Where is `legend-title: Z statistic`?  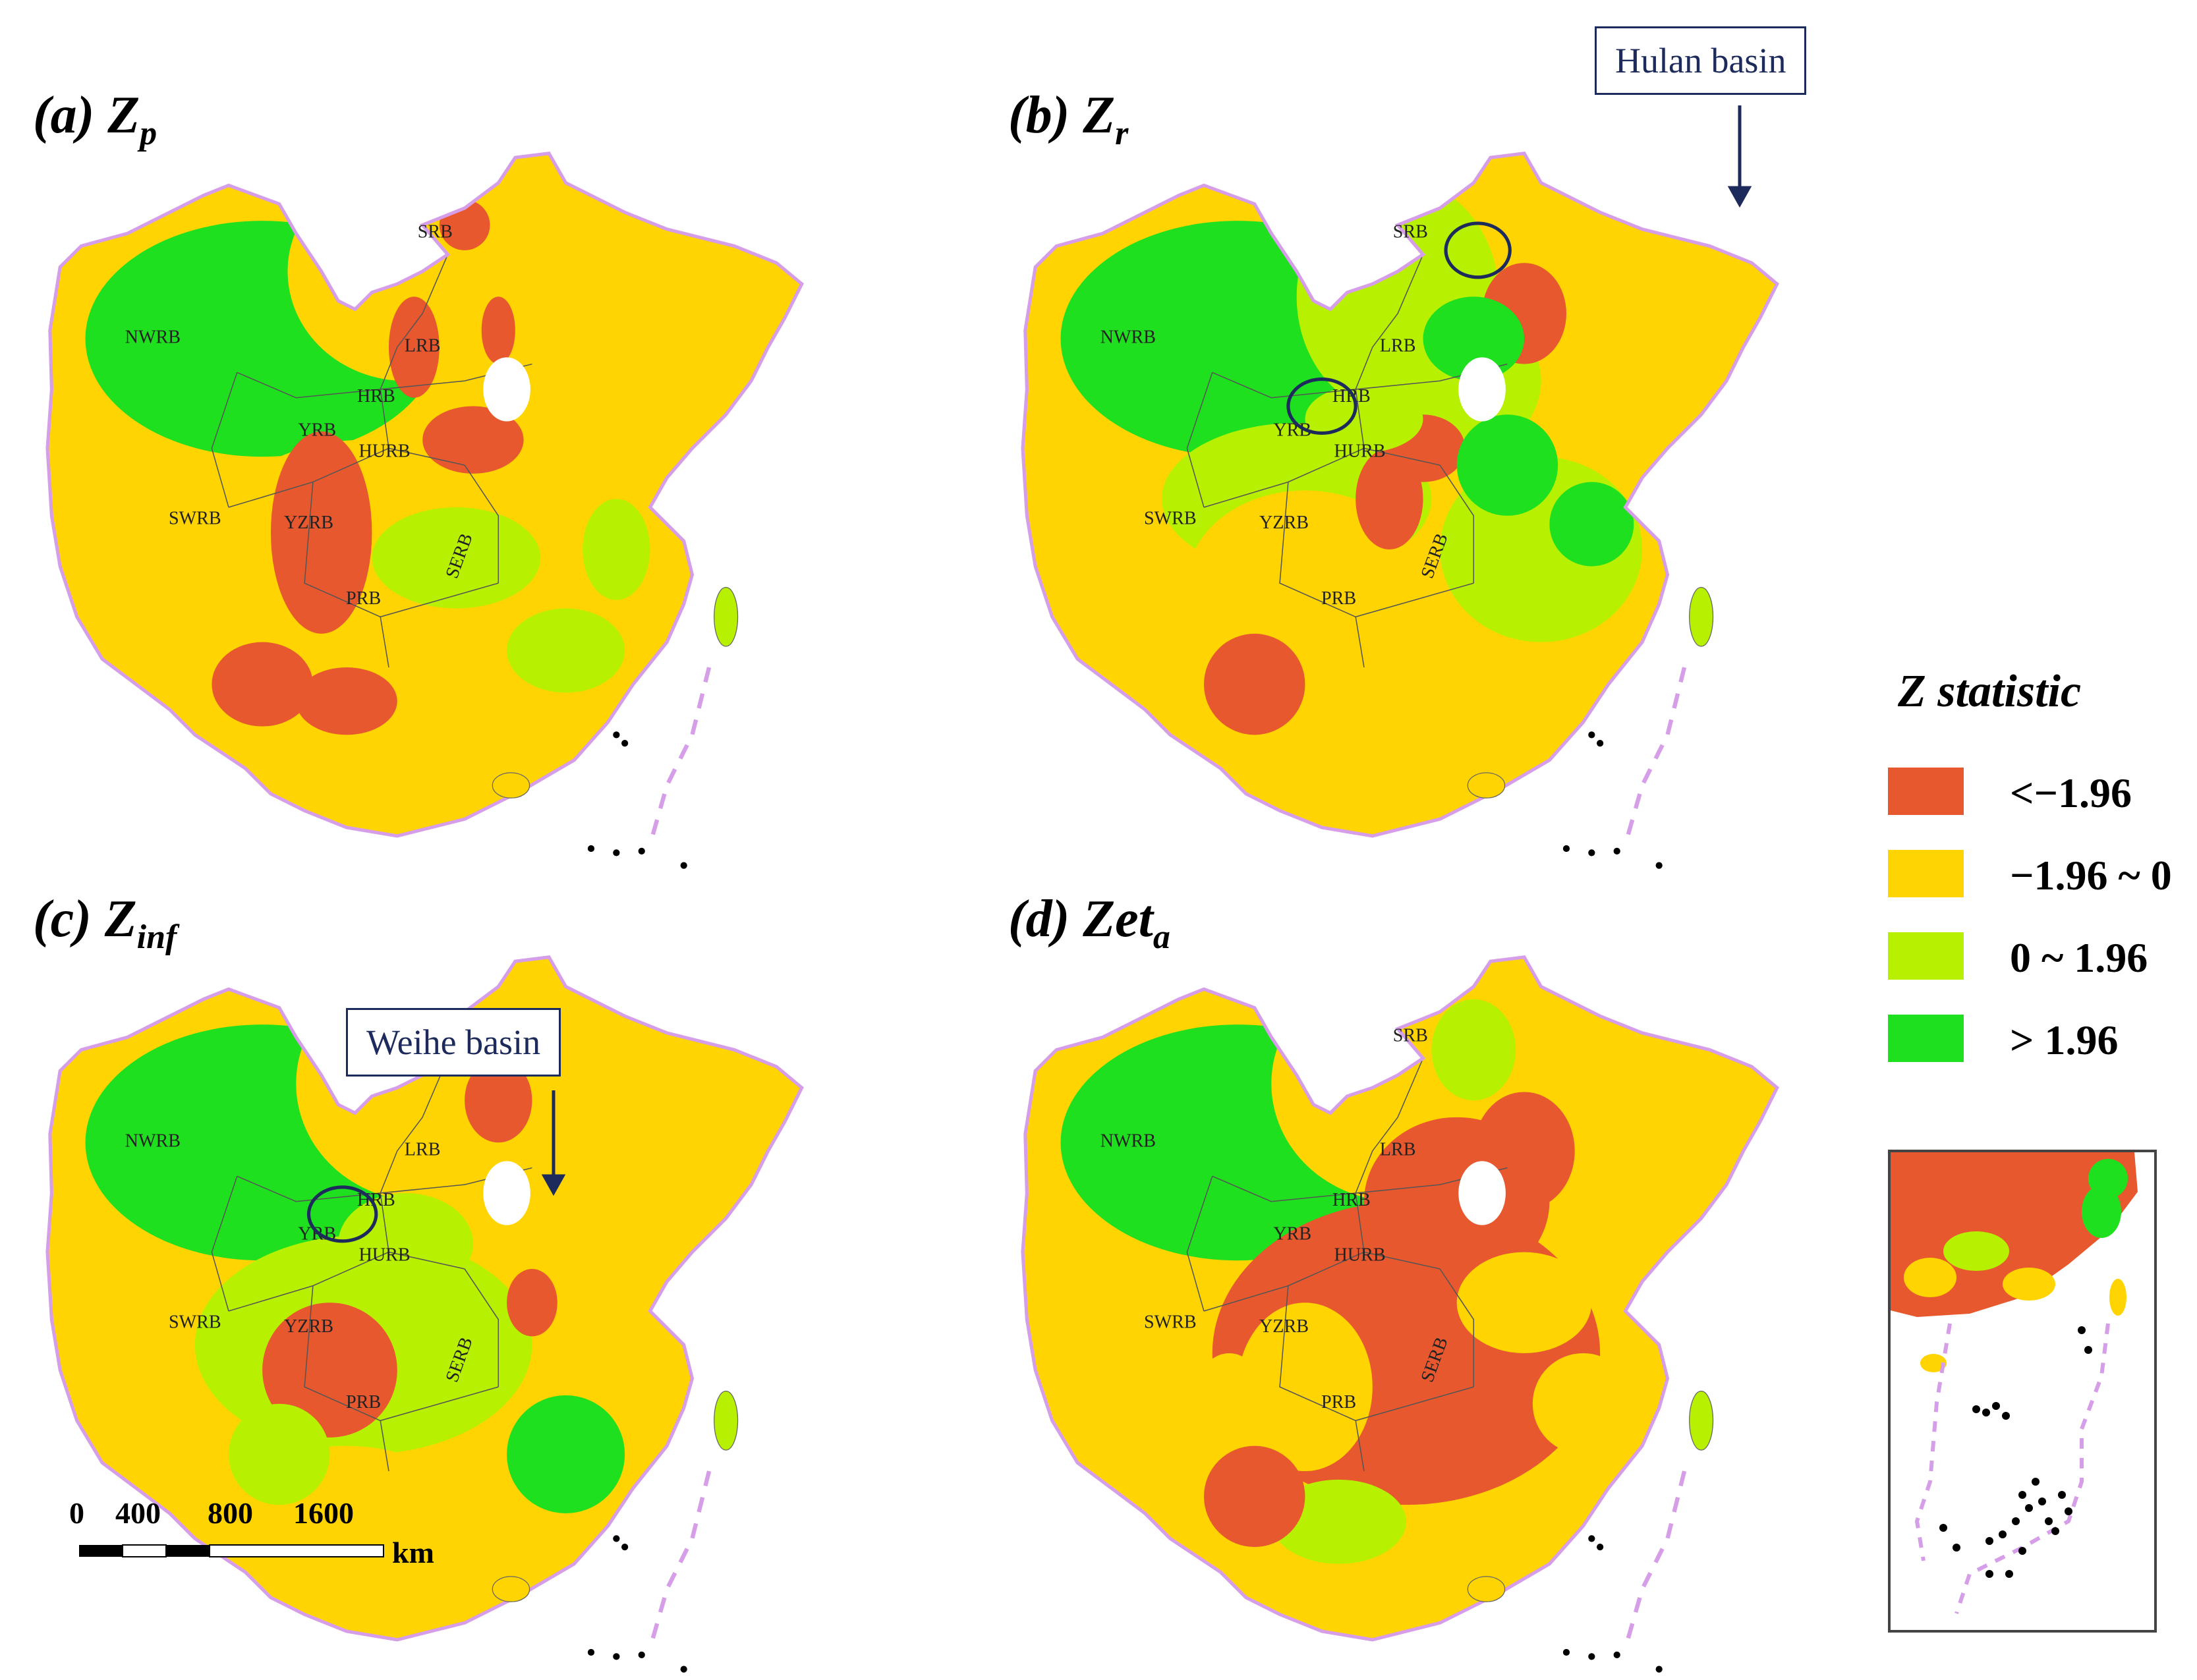 legend-title: Z statistic is located at coordinates (1990, 691).